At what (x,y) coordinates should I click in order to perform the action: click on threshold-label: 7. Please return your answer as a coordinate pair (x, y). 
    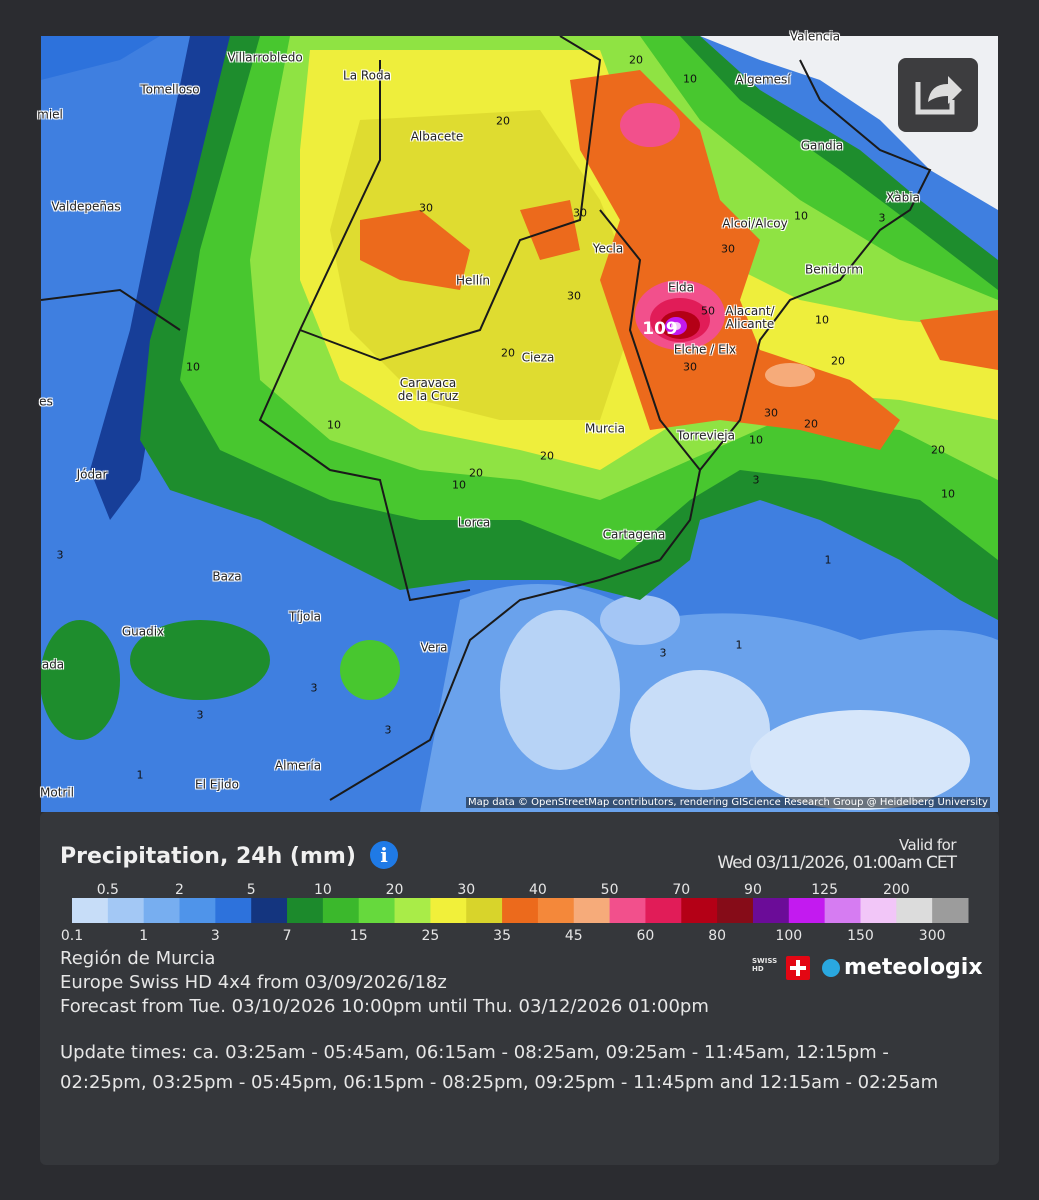
    Looking at the image, I should click on (287, 936).